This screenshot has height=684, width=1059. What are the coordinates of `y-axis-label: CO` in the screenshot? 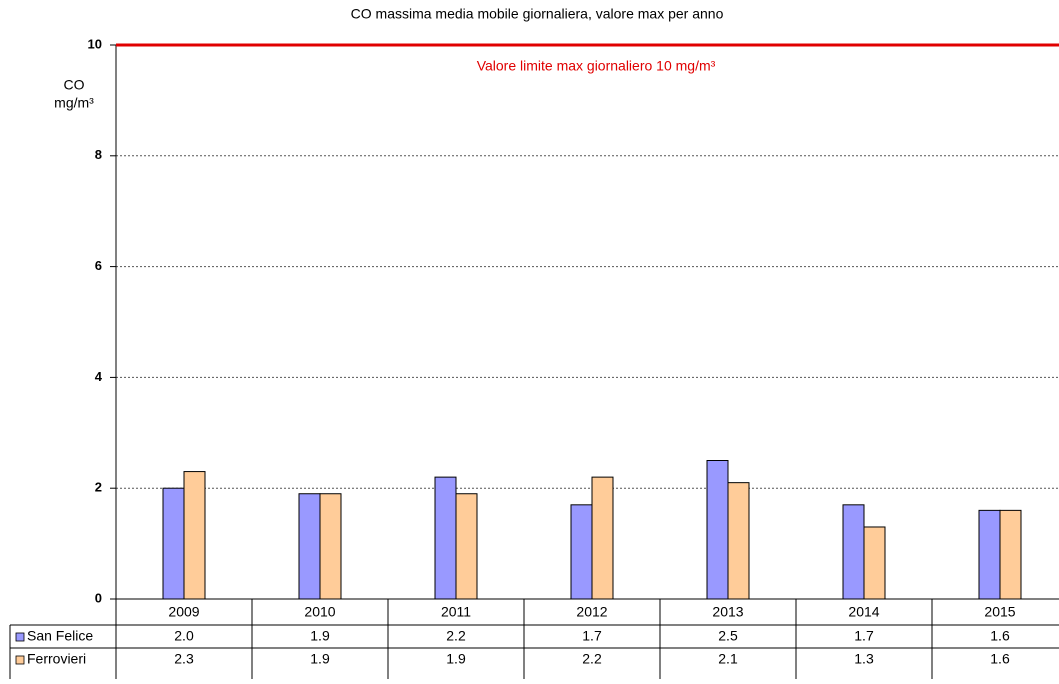 It's located at (74, 85).